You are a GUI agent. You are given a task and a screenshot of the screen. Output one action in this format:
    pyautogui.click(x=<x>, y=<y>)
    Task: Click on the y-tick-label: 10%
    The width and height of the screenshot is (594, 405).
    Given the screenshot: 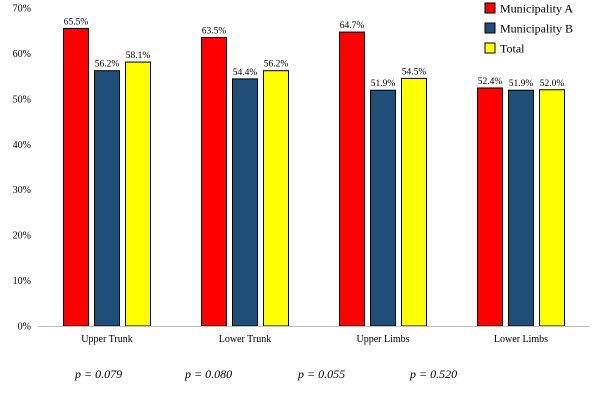 What is the action you would take?
    pyautogui.click(x=22, y=281)
    